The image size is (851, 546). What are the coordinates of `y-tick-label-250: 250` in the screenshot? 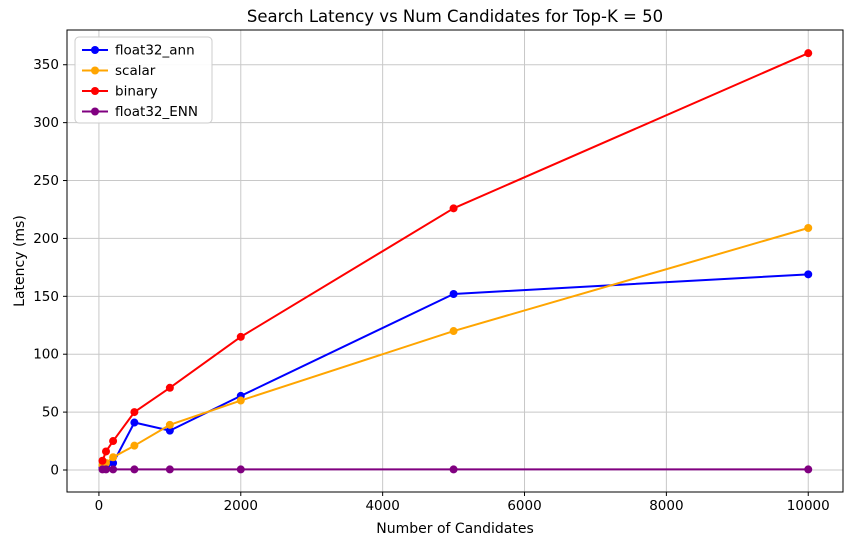 It's located at (46, 181).